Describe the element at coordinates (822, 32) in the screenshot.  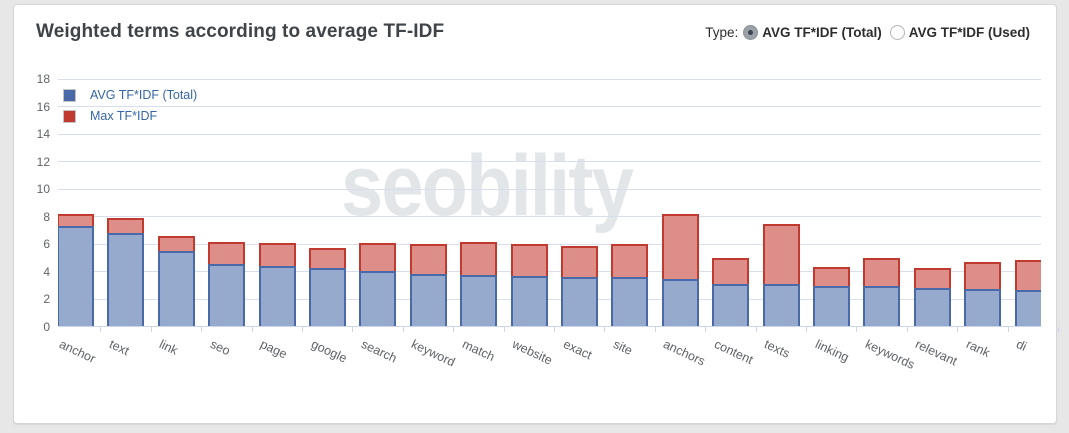
I see `radio-option-label: AVG TF*IDF (Total)` at that location.